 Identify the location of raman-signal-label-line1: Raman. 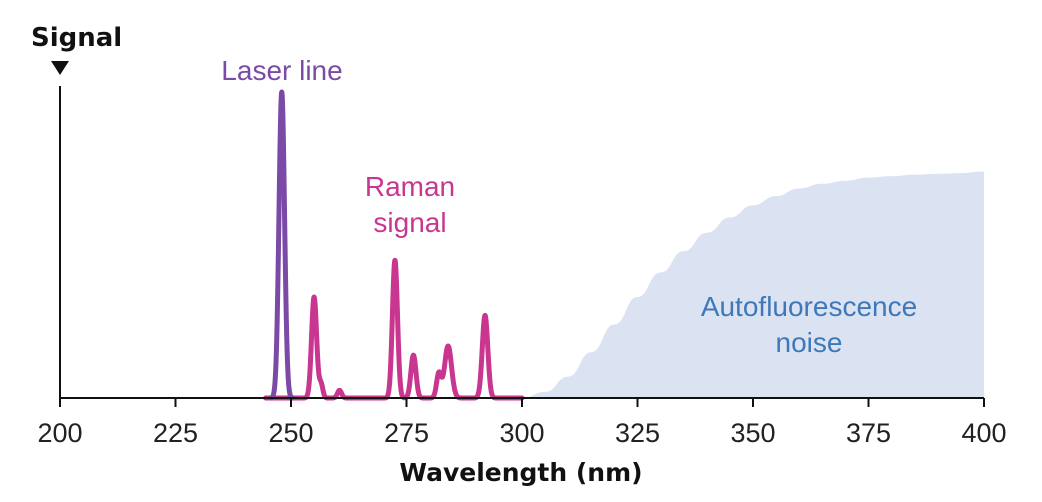
(410, 186).